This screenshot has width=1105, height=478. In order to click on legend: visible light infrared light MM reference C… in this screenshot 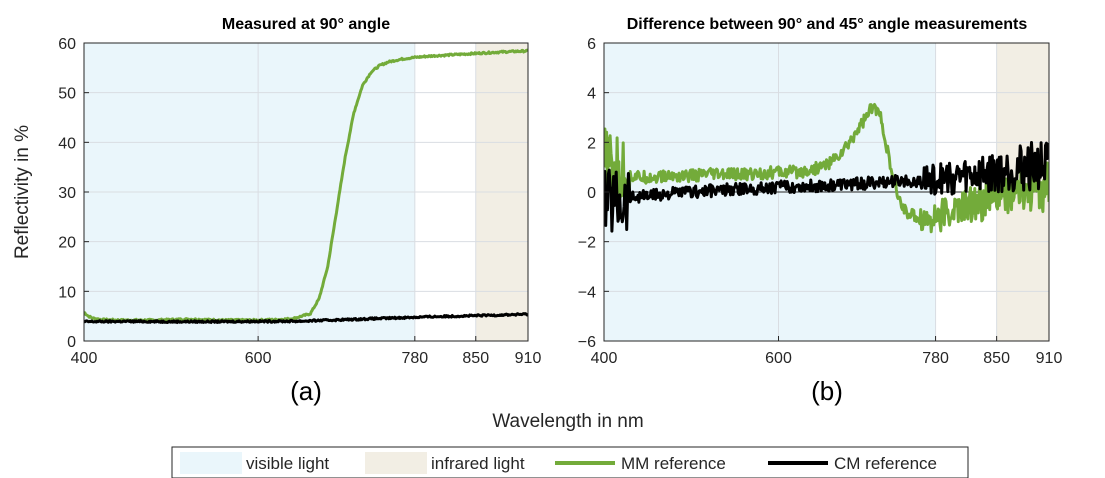, I will do `click(570, 462)`.